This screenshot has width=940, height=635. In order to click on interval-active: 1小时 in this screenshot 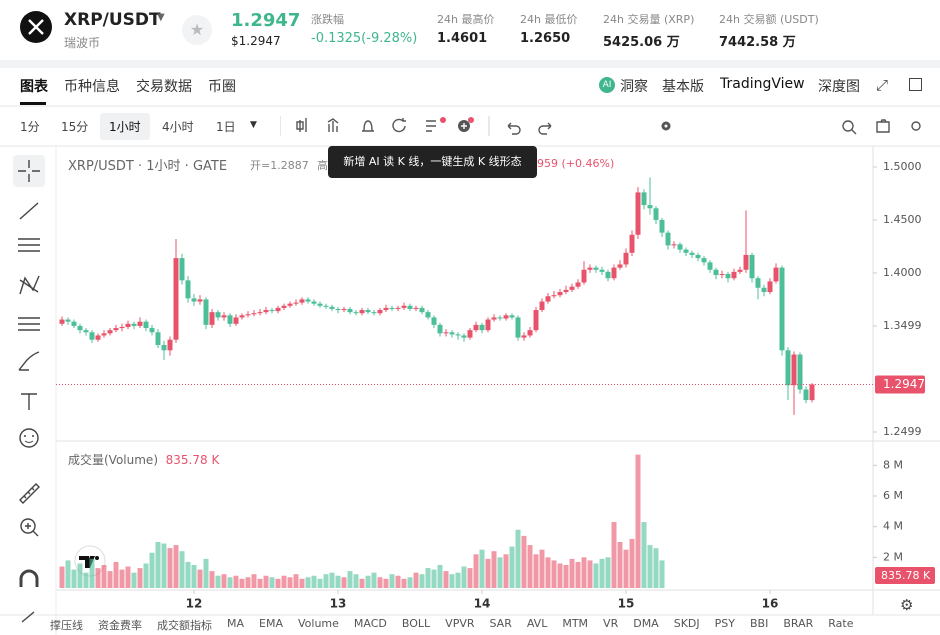, I will do `click(125, 126)`.